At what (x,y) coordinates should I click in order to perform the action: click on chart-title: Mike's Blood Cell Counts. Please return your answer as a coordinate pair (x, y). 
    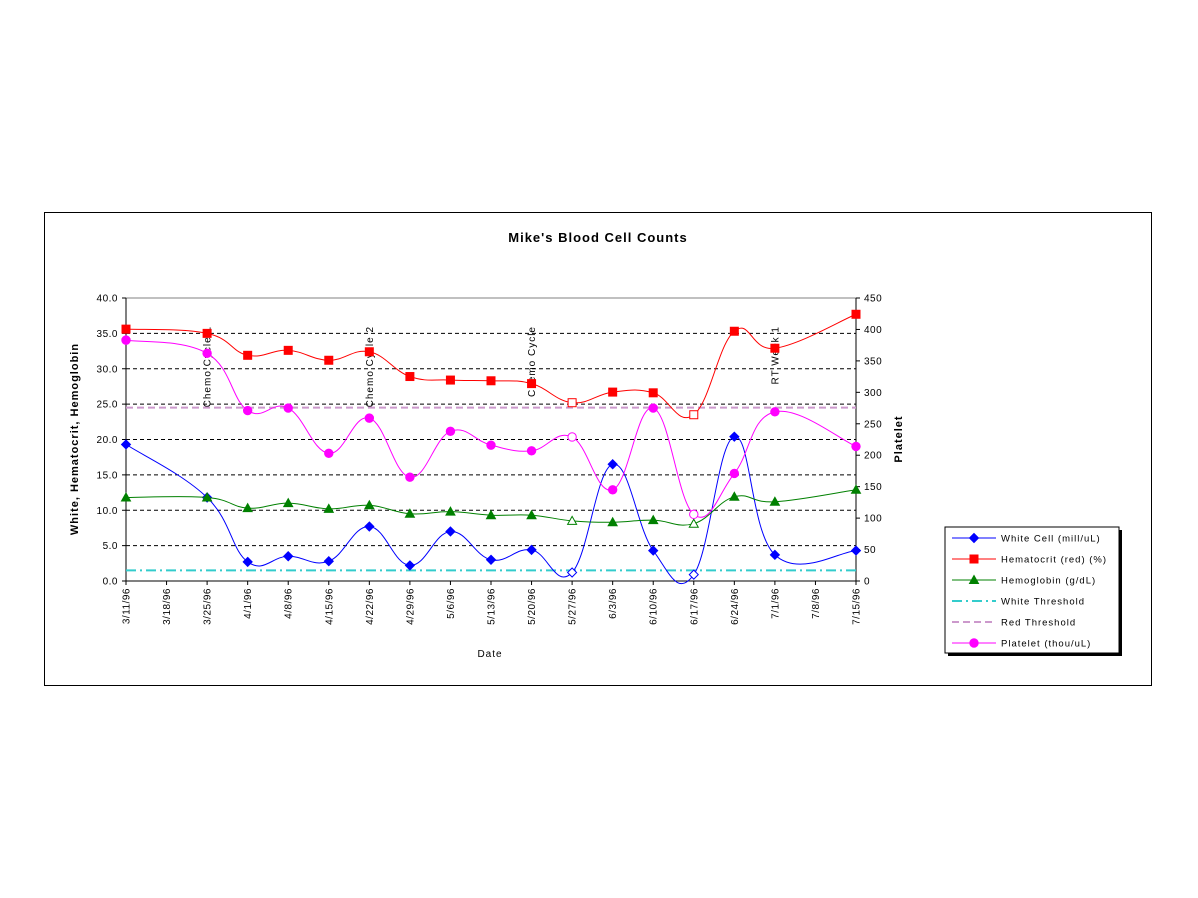
    Looking at the image, I should click on (598, 237).